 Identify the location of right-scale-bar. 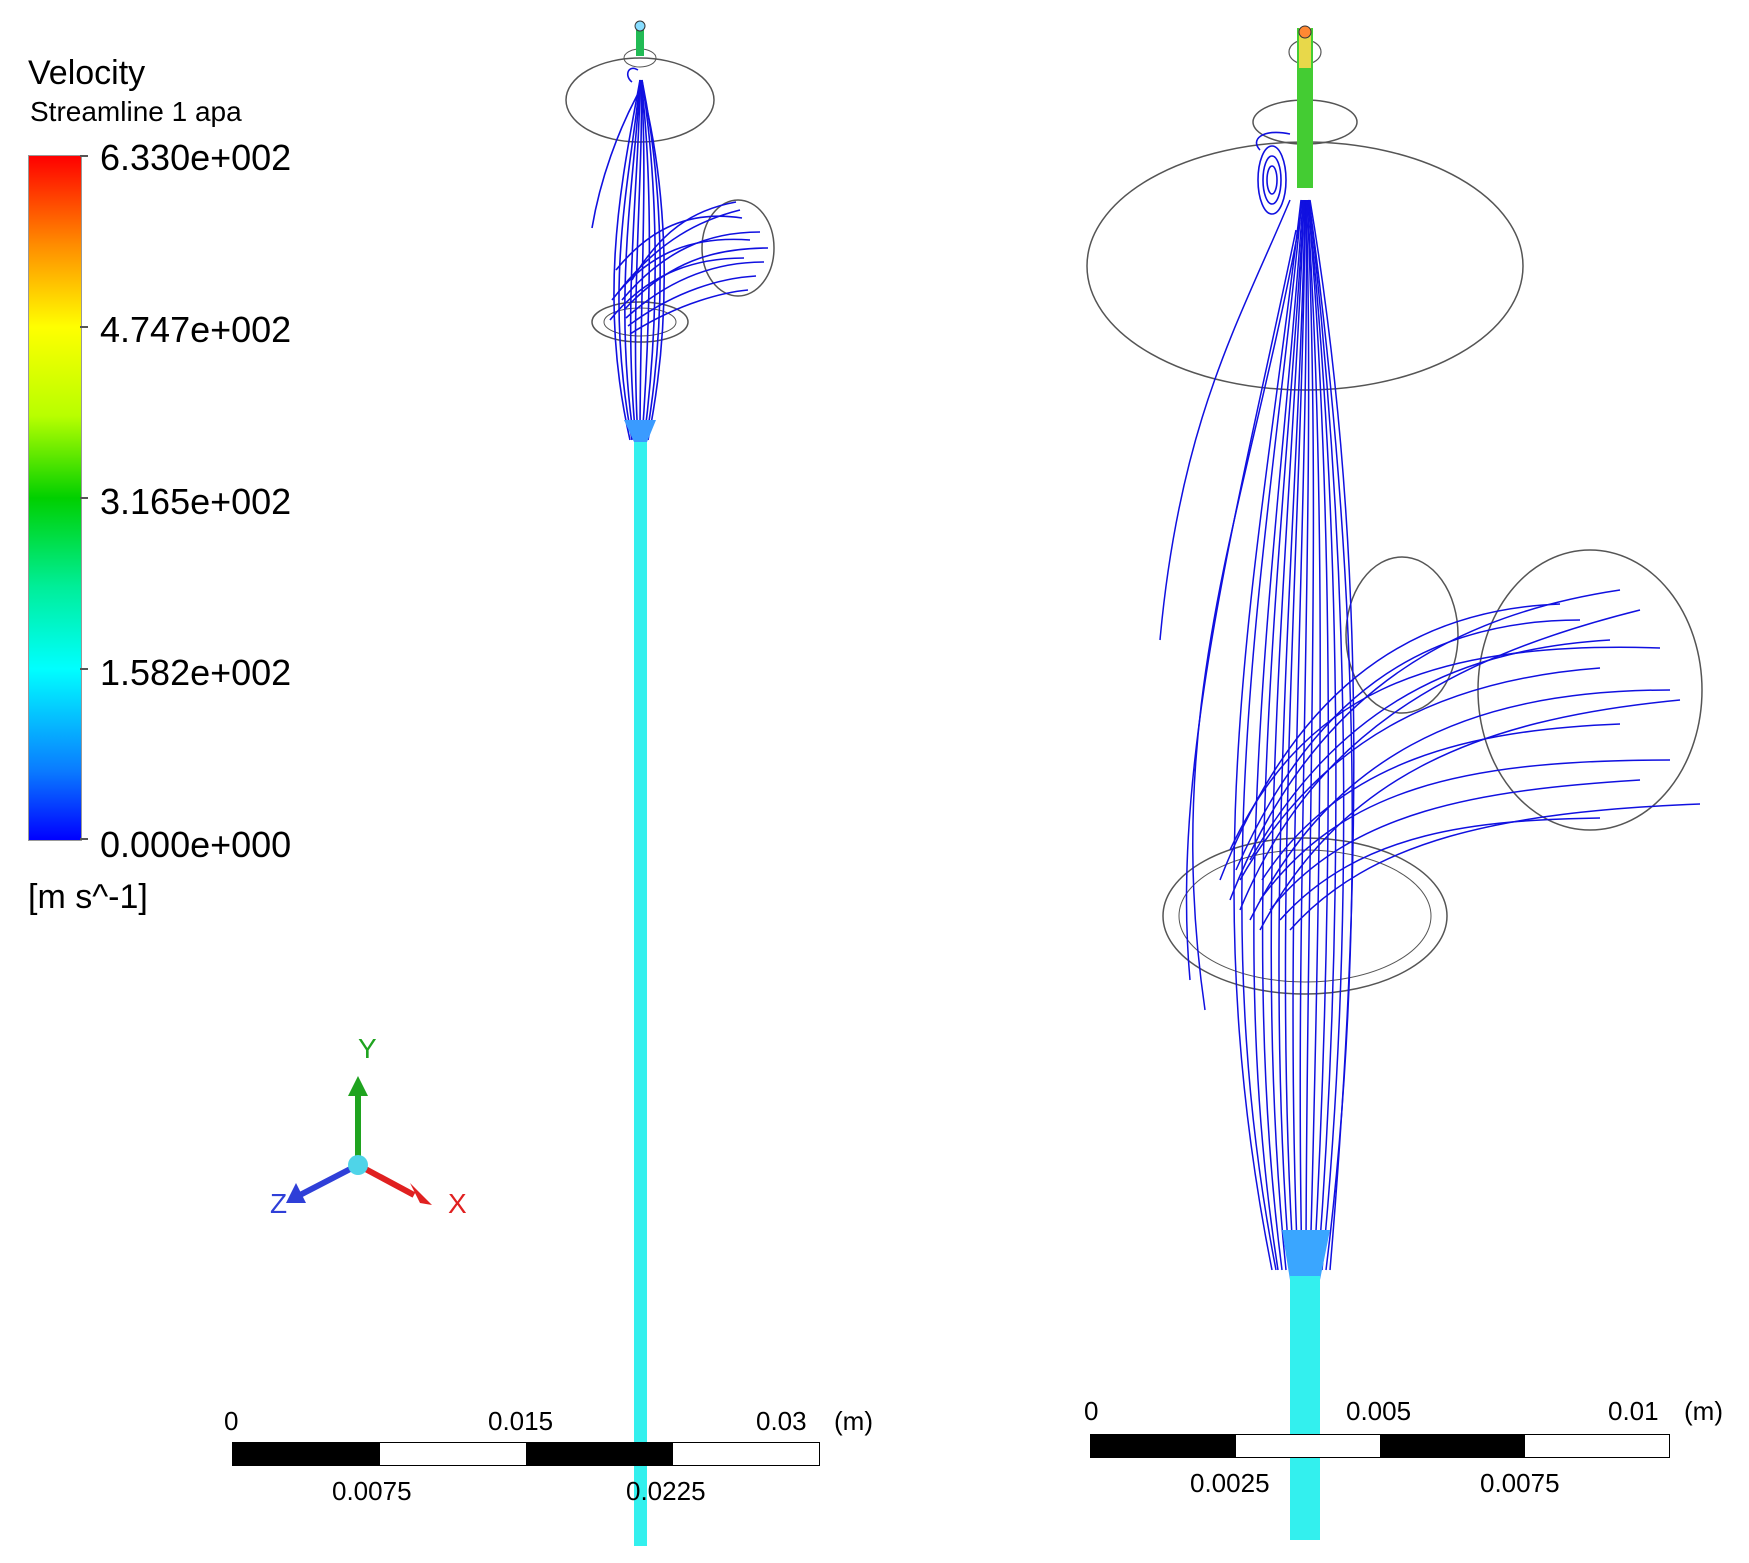
(1380, 1446).